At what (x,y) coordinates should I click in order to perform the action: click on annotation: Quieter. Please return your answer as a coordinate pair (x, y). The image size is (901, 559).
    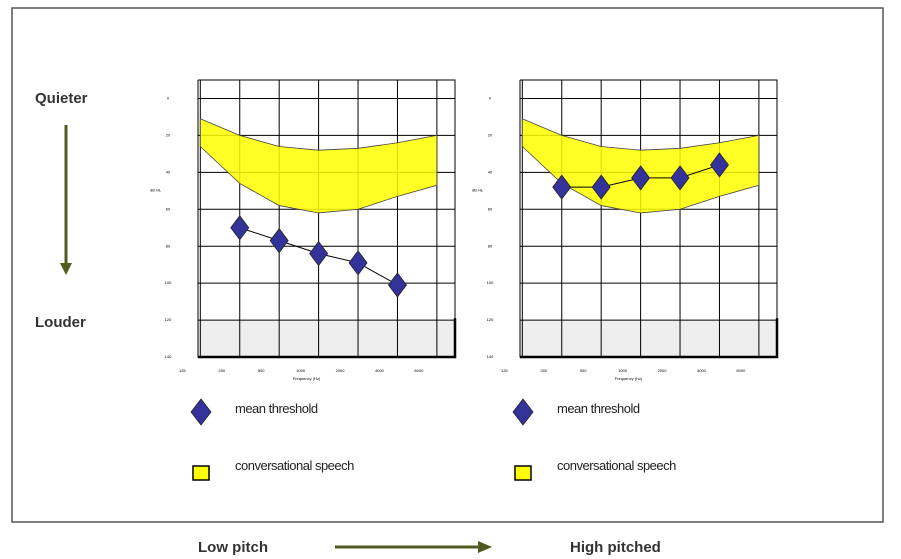
    Looking at the image, I should click on (61, 98).